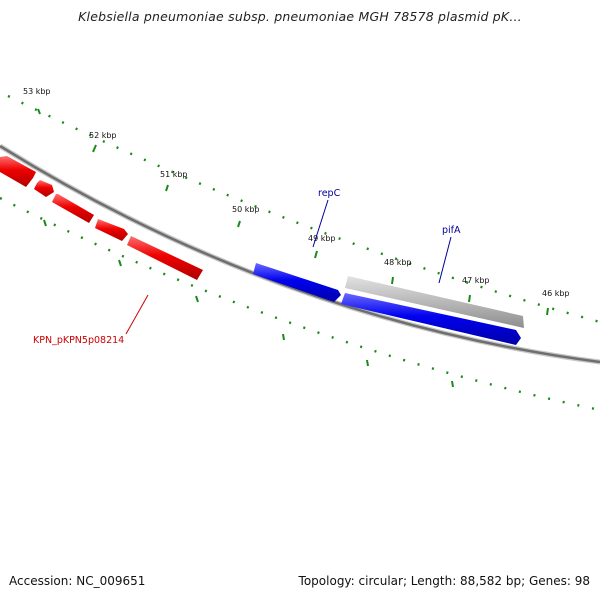 The image size is (600, 600). Describe the element at coordinates (556, 293) in the screenshot. I see `scale-label: 46 kbp` at that location.